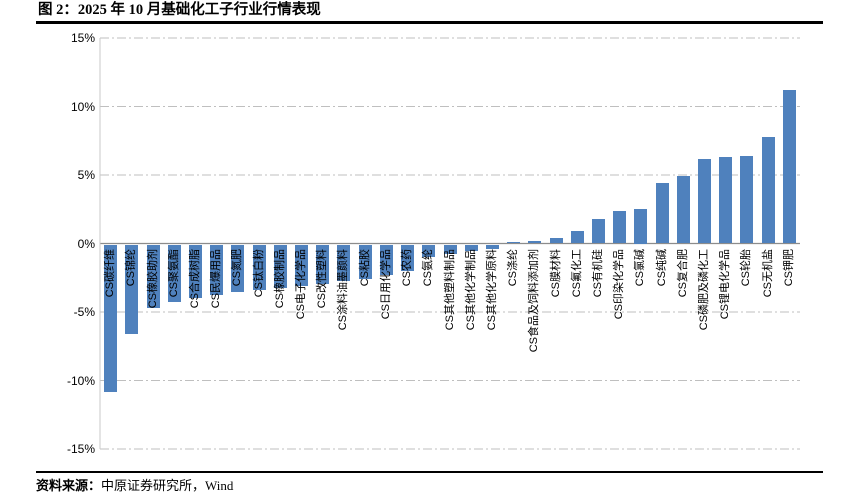  Describe the element at coordinates (429, 482) in the screenshot. I see `source-note: 资料来源：中原证券研究所，Wind` at that location.